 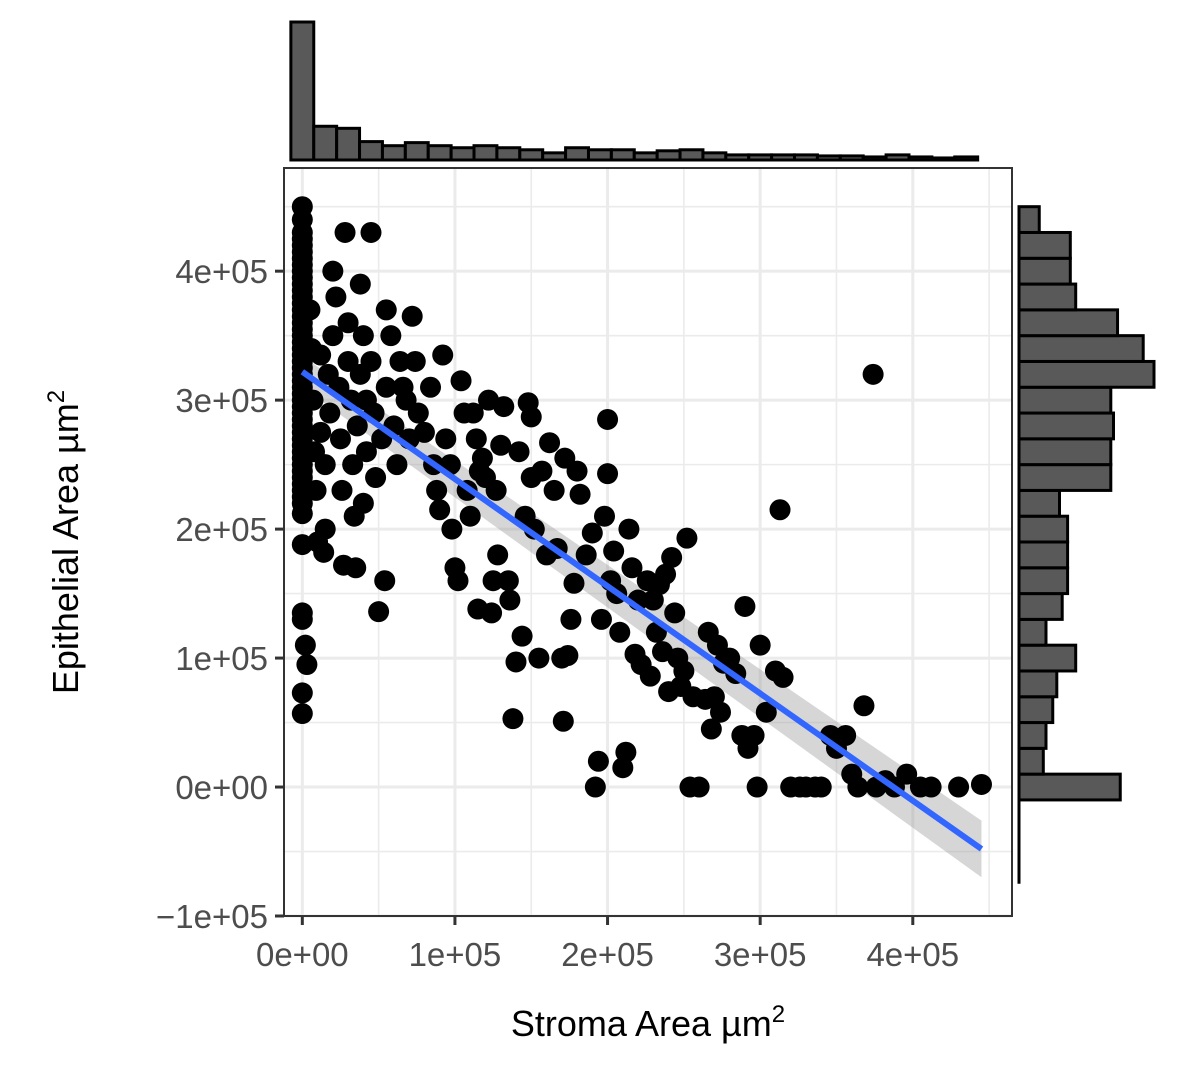 What do you see at coordinates (56, 396) in the screenshot?
I see `y-axis-title-superscript: 2` at bounding box center [56, 396].